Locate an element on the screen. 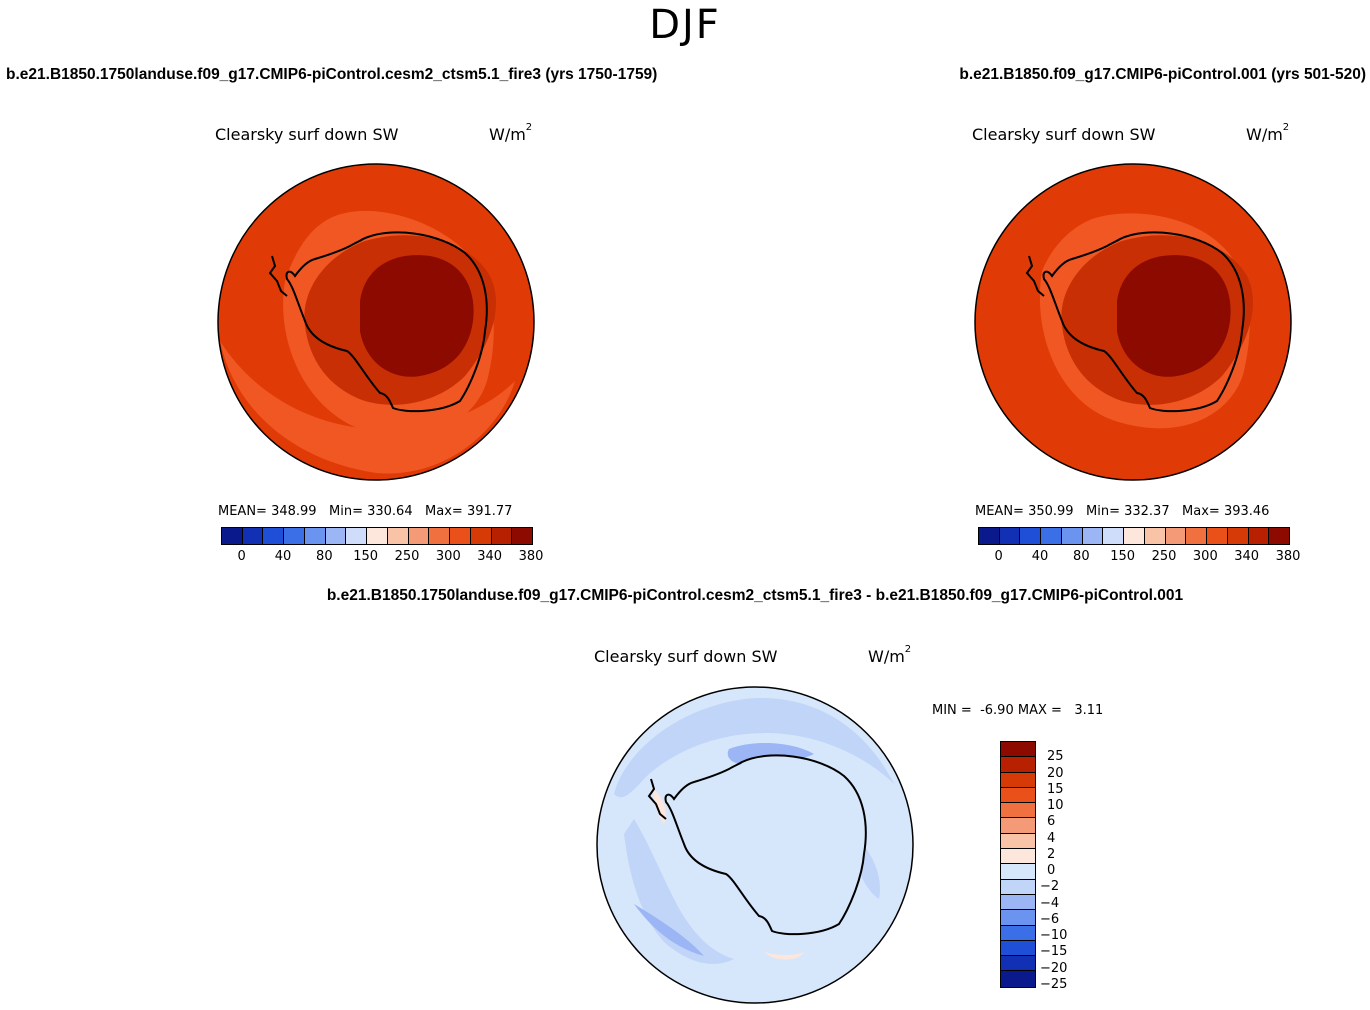  colorbar-tick-label: −4 is located at coordinates (1050, 903).